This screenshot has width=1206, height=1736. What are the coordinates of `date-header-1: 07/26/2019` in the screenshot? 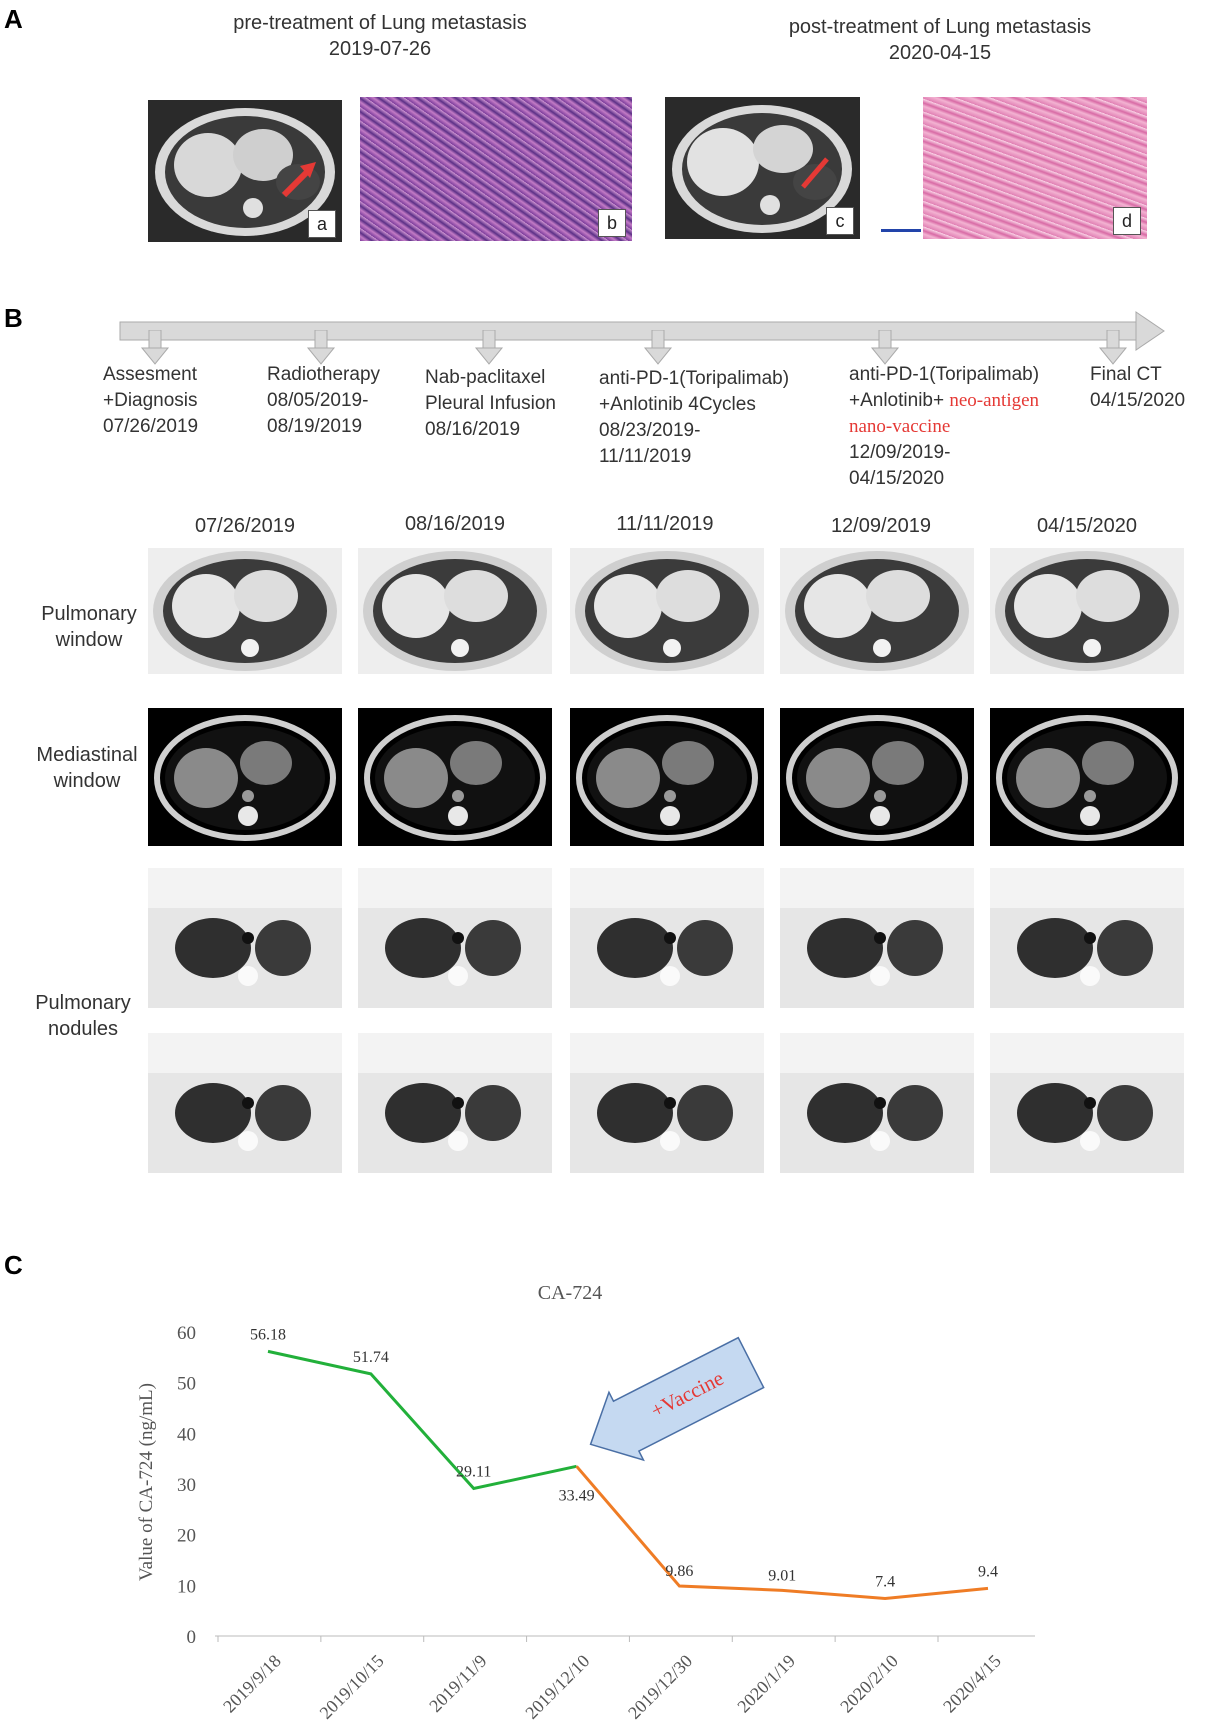 It's located at (245, 526).